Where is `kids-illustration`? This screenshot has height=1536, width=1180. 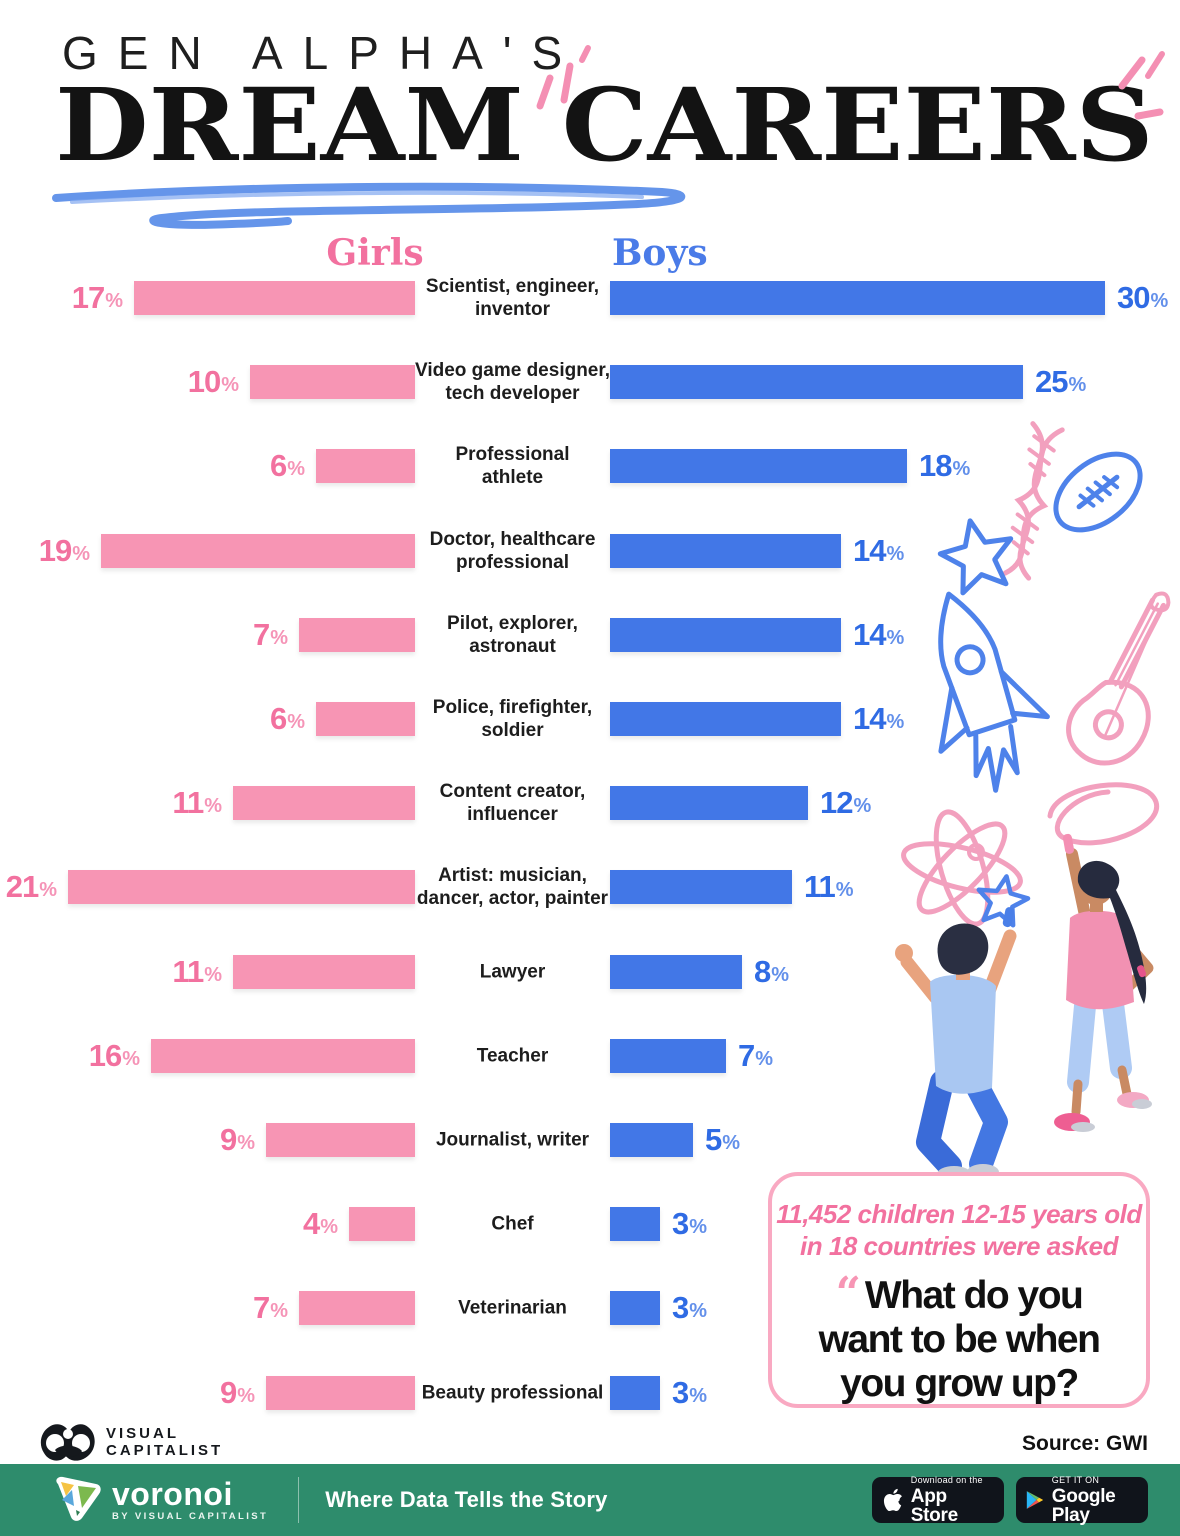 kids-illustration is located at coordinates (1024, 1007).